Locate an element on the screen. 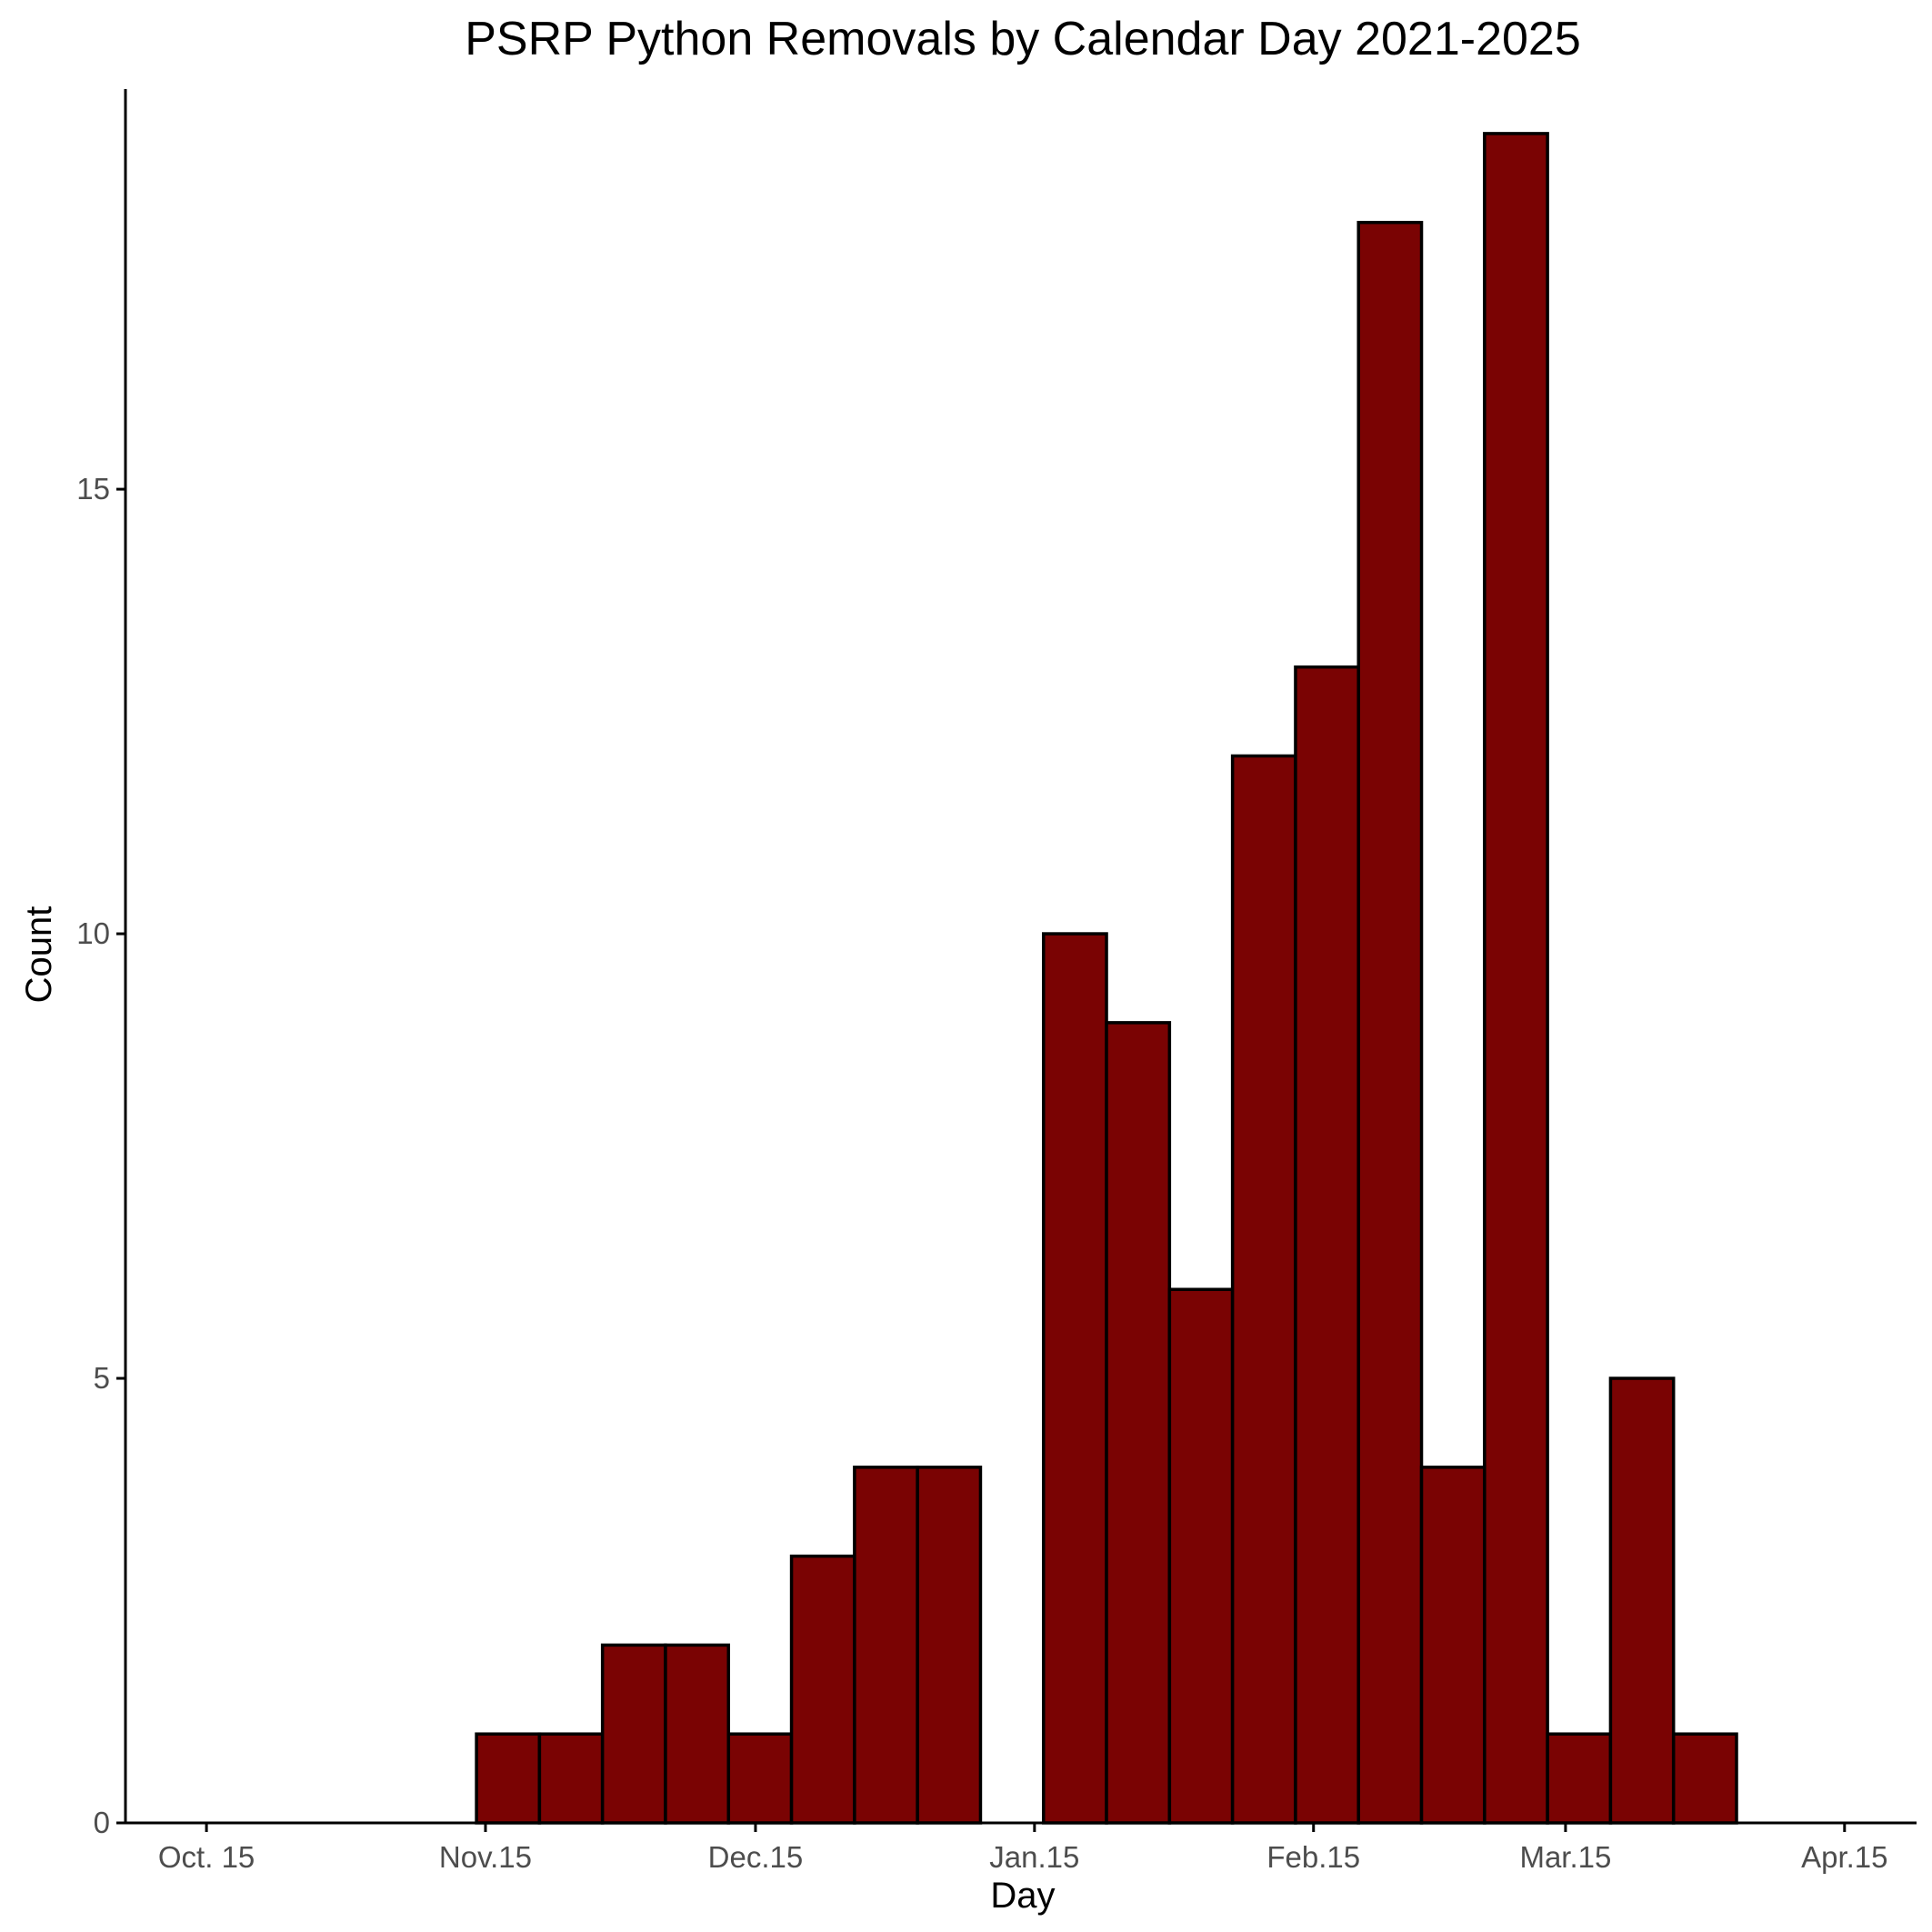 This screenshot has height=1932, width=1932. x-tick-label: Feb.15 is located at coordinates (1313, 1857).